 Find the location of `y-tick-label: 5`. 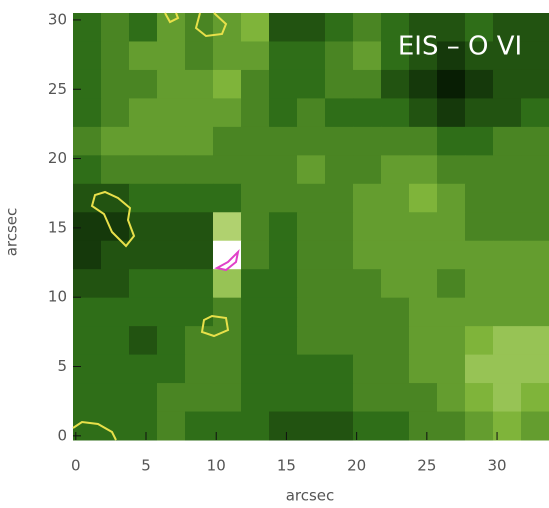

y-tick-label: 5 is located at coordinates (62, 366).